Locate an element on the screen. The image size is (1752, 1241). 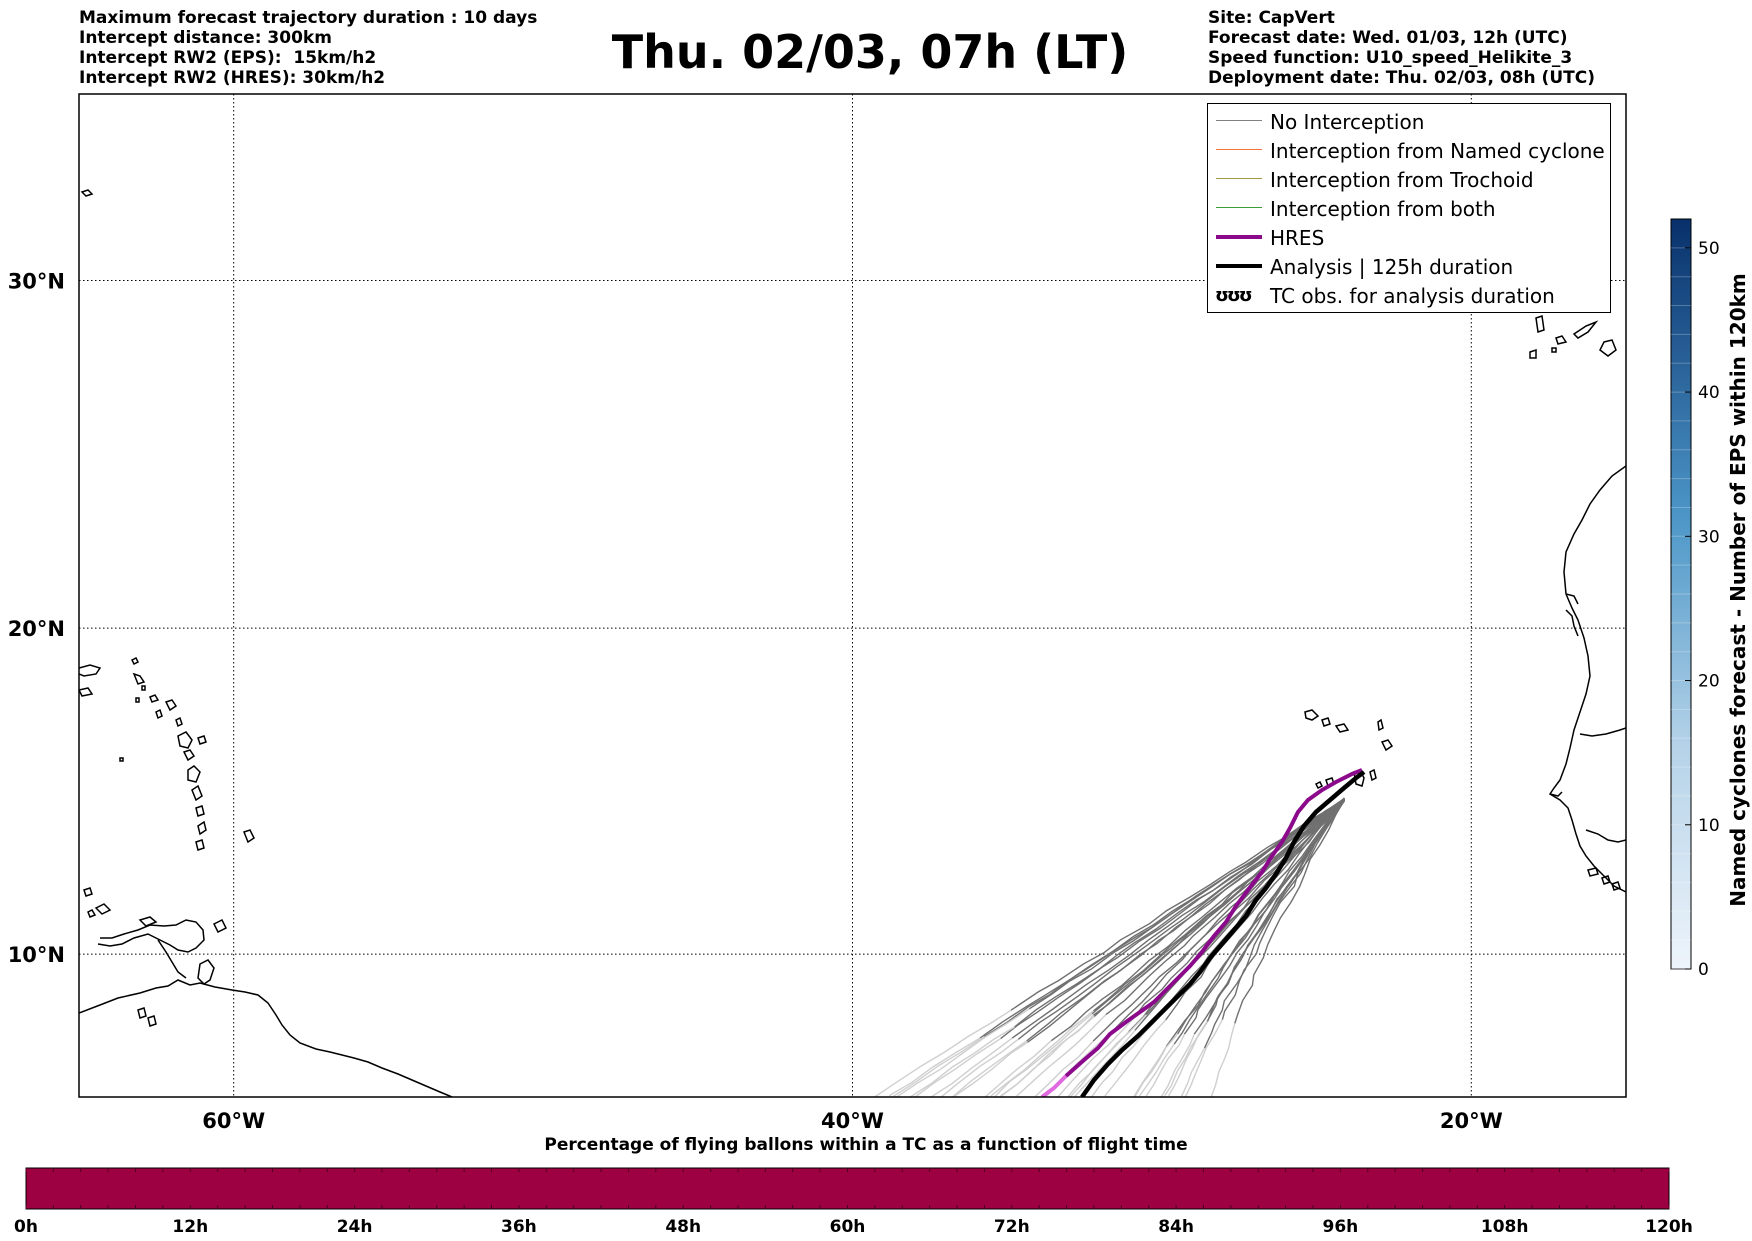
island-aruba is located at coordinates (92, 913).